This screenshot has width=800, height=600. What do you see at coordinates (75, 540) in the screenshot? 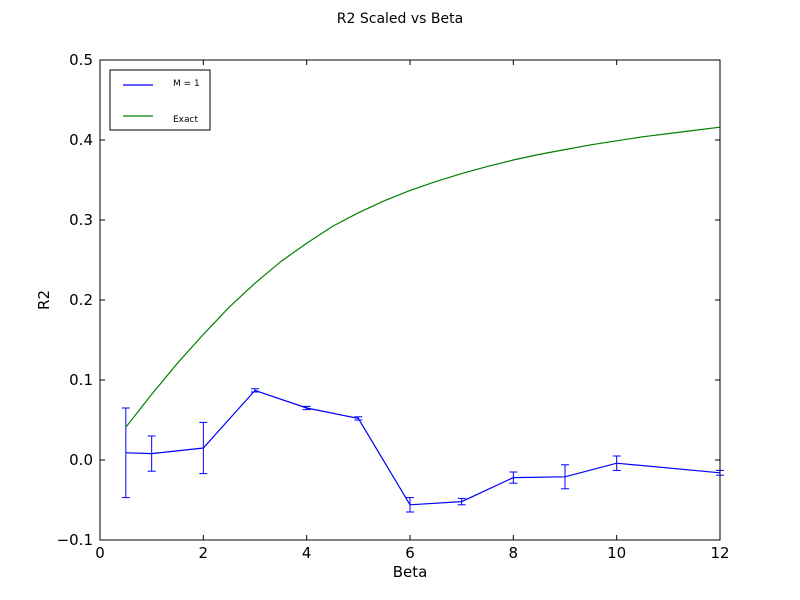
I see `y-tick-label: −0.1` at bounding box center [75, 540].